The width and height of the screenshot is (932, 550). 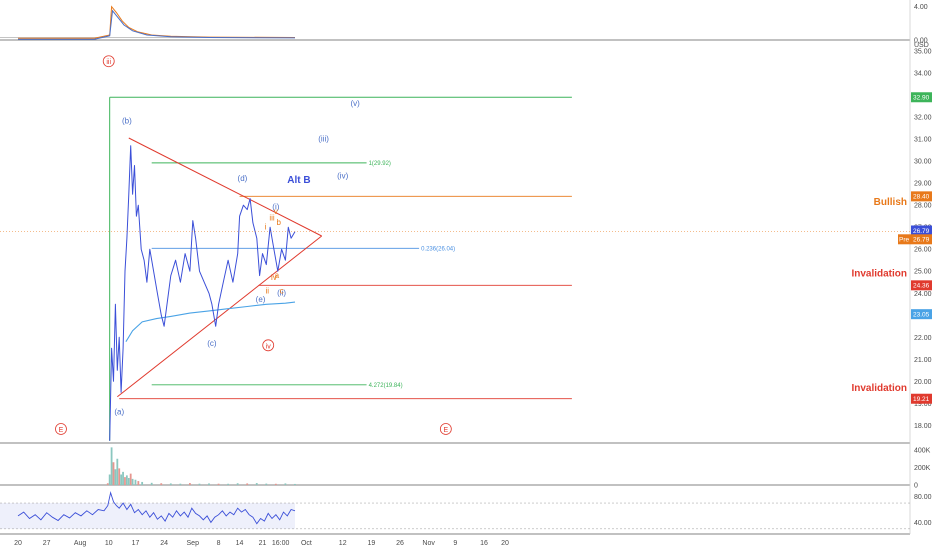 I want to click on wave-label: b, so click(x=278, y=222).